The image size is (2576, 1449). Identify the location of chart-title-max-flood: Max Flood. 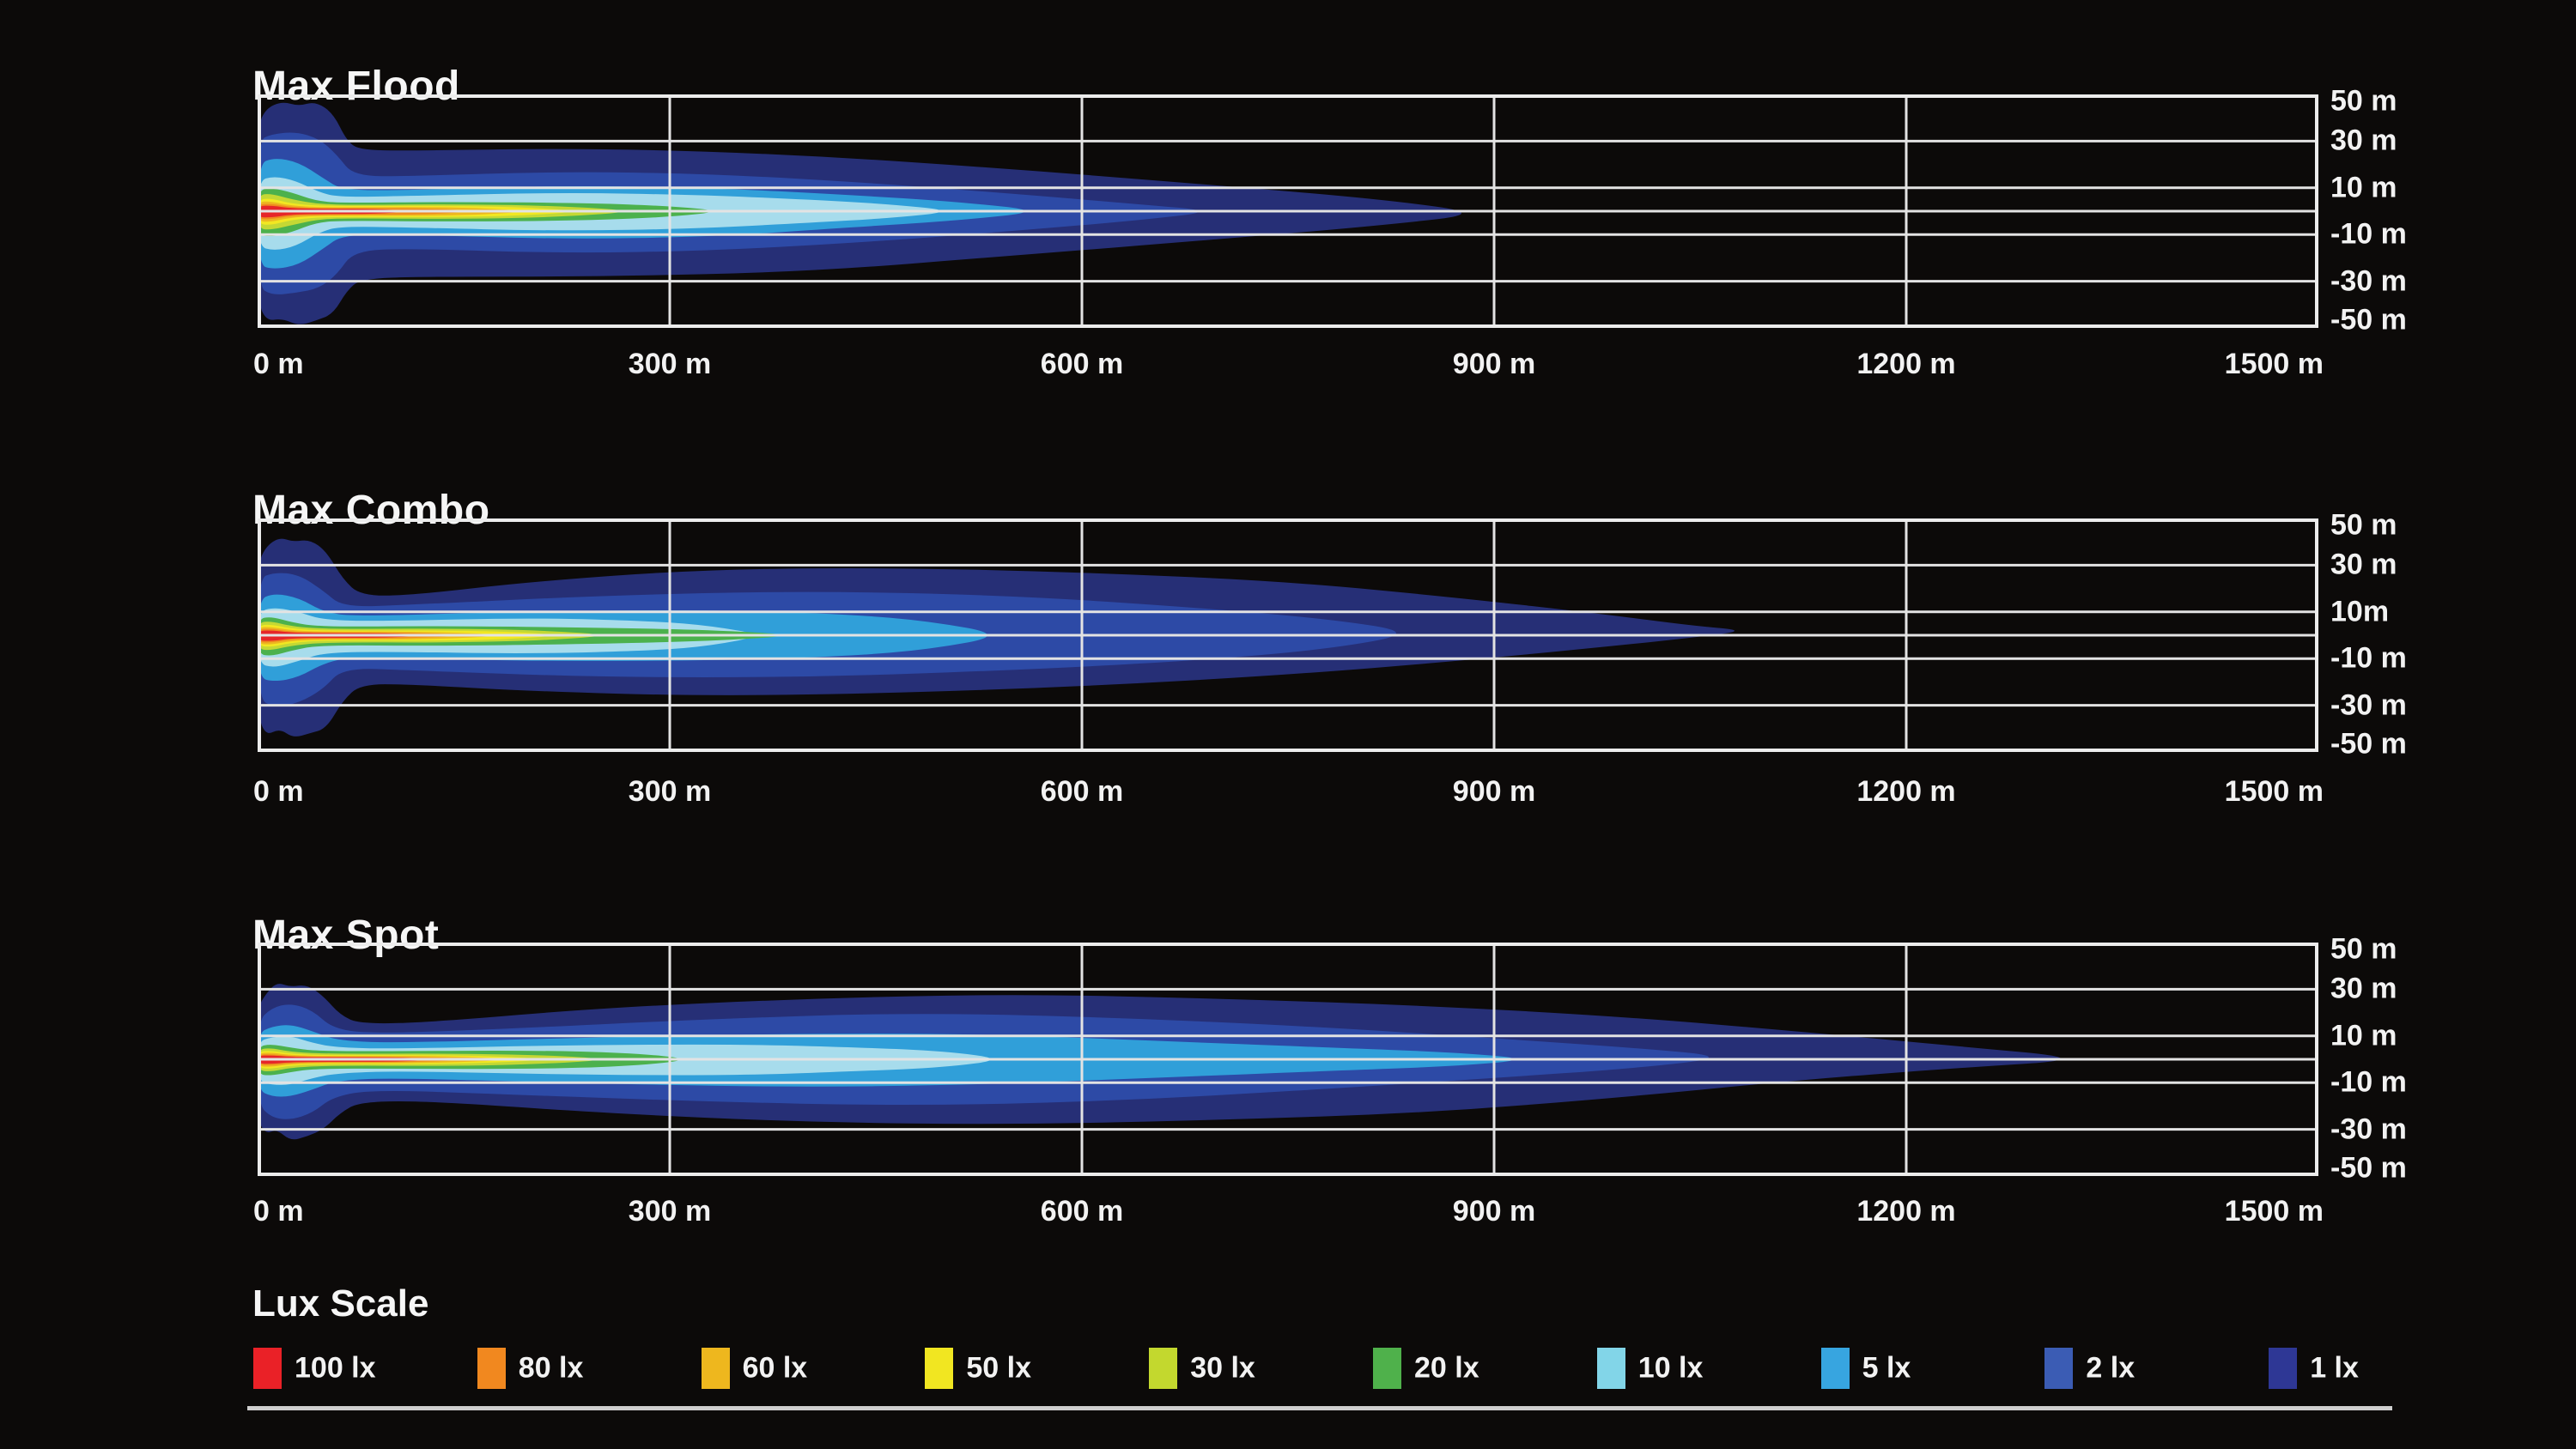
(356, 86).